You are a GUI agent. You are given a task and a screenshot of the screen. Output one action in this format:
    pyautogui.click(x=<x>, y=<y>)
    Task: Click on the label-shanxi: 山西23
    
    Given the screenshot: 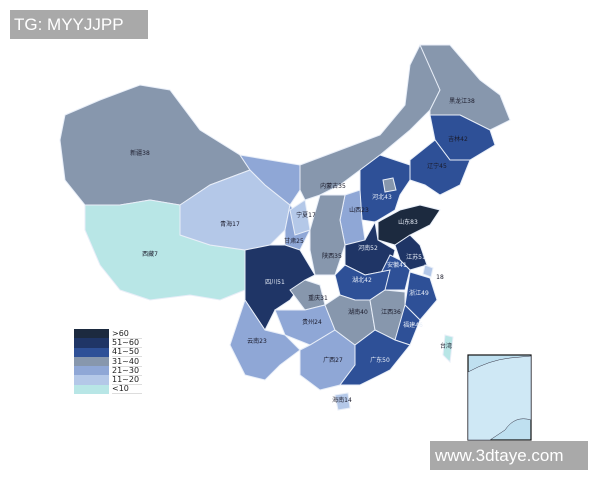 What is the action you would take?
    pyautogui.click(x=359, y=210)
    